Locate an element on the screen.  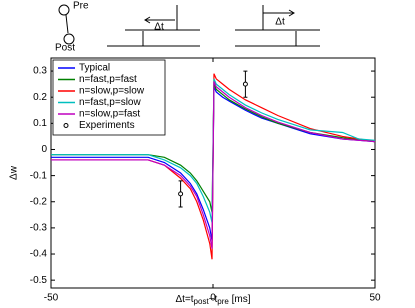
x-tick-label: 50 is located at coordinates (375, 298).